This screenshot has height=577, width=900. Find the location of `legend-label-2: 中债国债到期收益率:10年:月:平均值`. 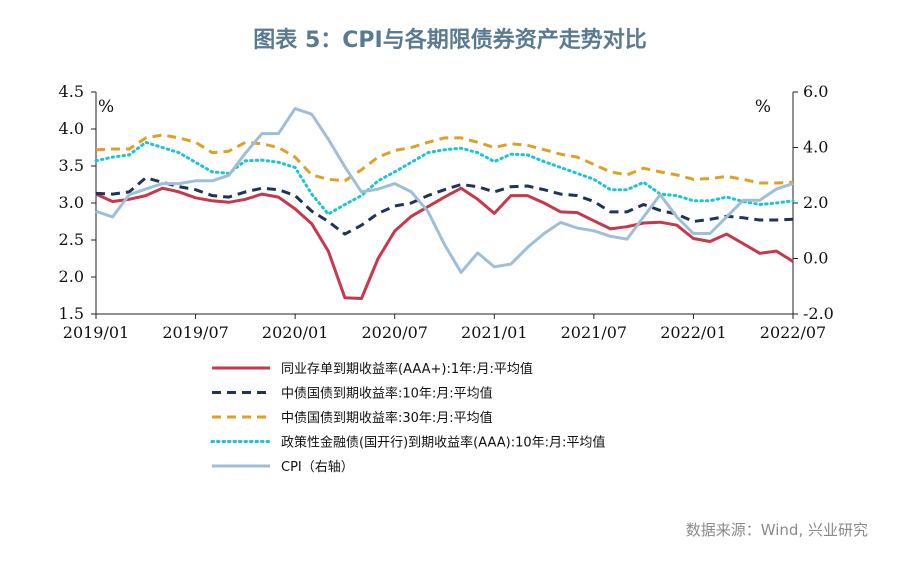

legend-label-2: 中债国债到期收益率:10年:月:平均值 is located at coordinates (387, 394).